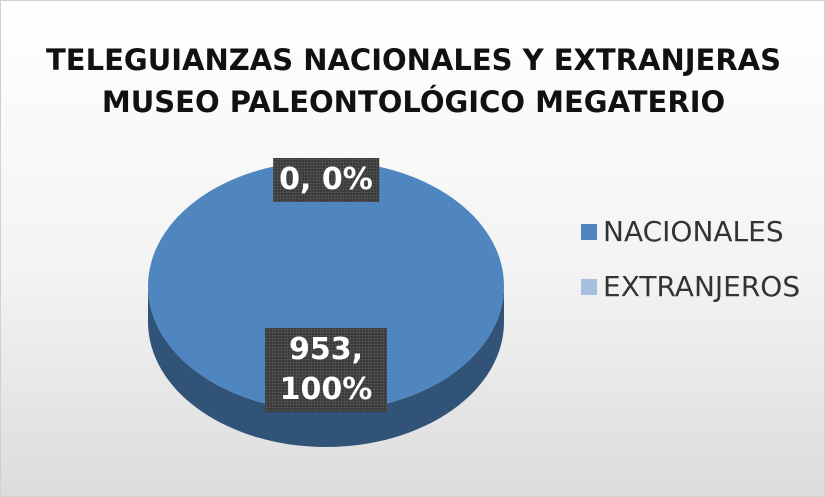 The height and width of the screenshot is (497, 825). I want to click on legend-item: NACIONALES, so click(682, 231).